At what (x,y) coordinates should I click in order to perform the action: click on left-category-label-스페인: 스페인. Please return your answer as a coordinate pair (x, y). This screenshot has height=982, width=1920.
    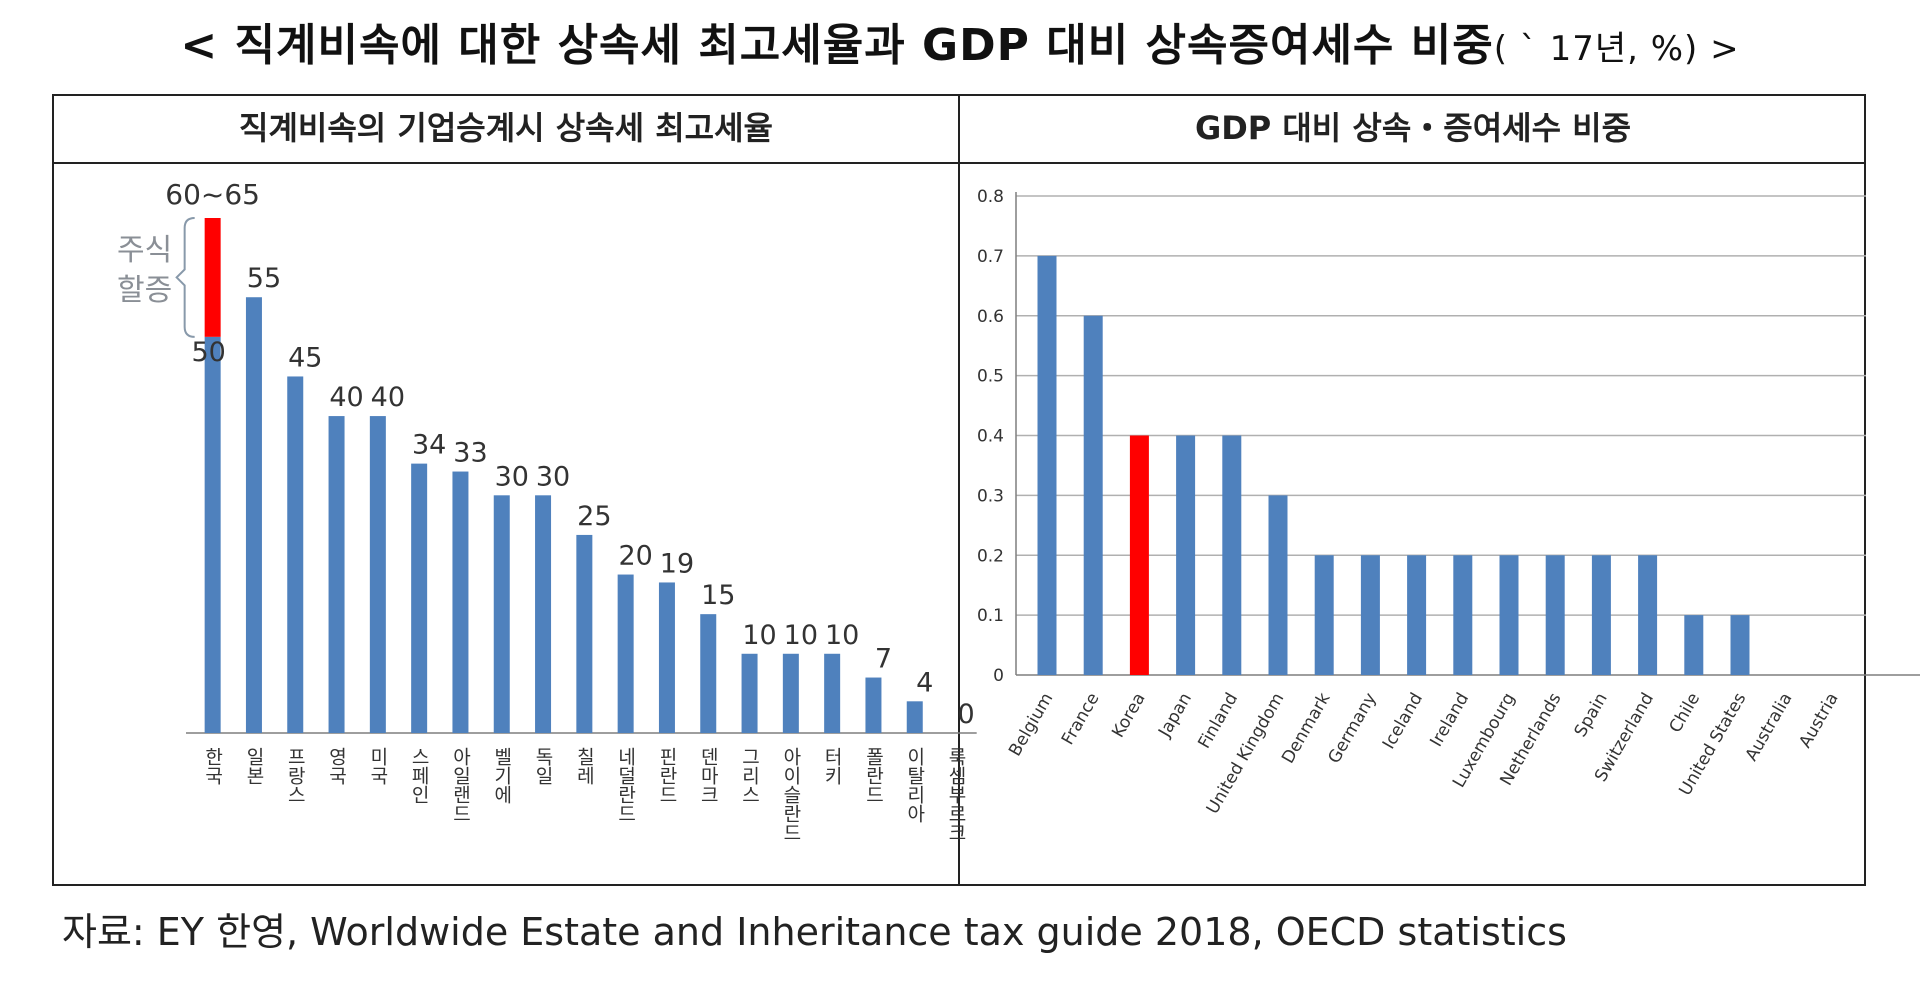
    Looking at the image, I should click on (419, 775).